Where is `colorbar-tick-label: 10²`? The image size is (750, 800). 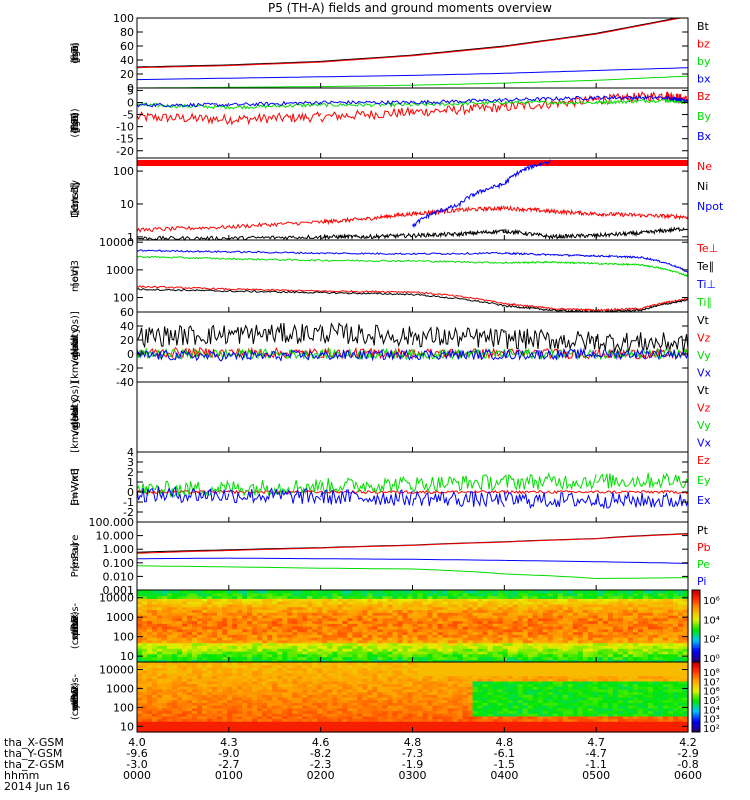
colorbar-tick-label: 10² is located at coordinates (711, 640).